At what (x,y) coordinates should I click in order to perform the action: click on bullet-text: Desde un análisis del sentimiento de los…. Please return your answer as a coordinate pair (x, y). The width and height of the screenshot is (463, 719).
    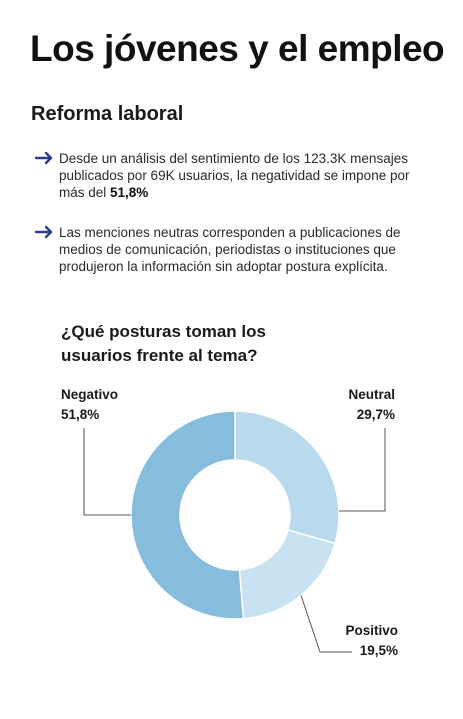
    Looking at the image, I should click on (242, 175).